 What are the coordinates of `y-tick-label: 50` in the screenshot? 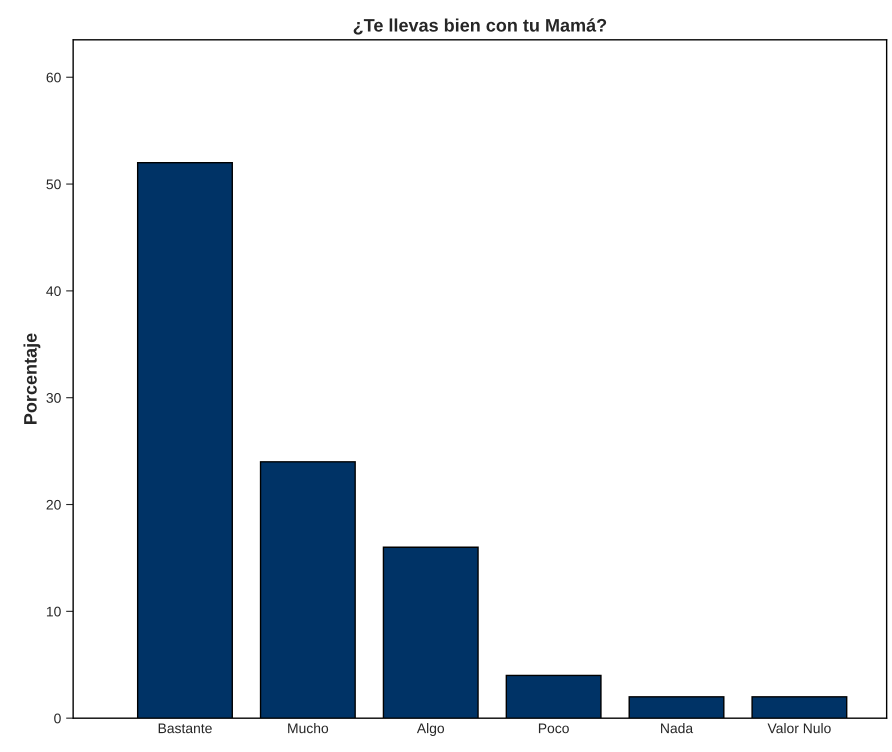 It's located at (53, 184).